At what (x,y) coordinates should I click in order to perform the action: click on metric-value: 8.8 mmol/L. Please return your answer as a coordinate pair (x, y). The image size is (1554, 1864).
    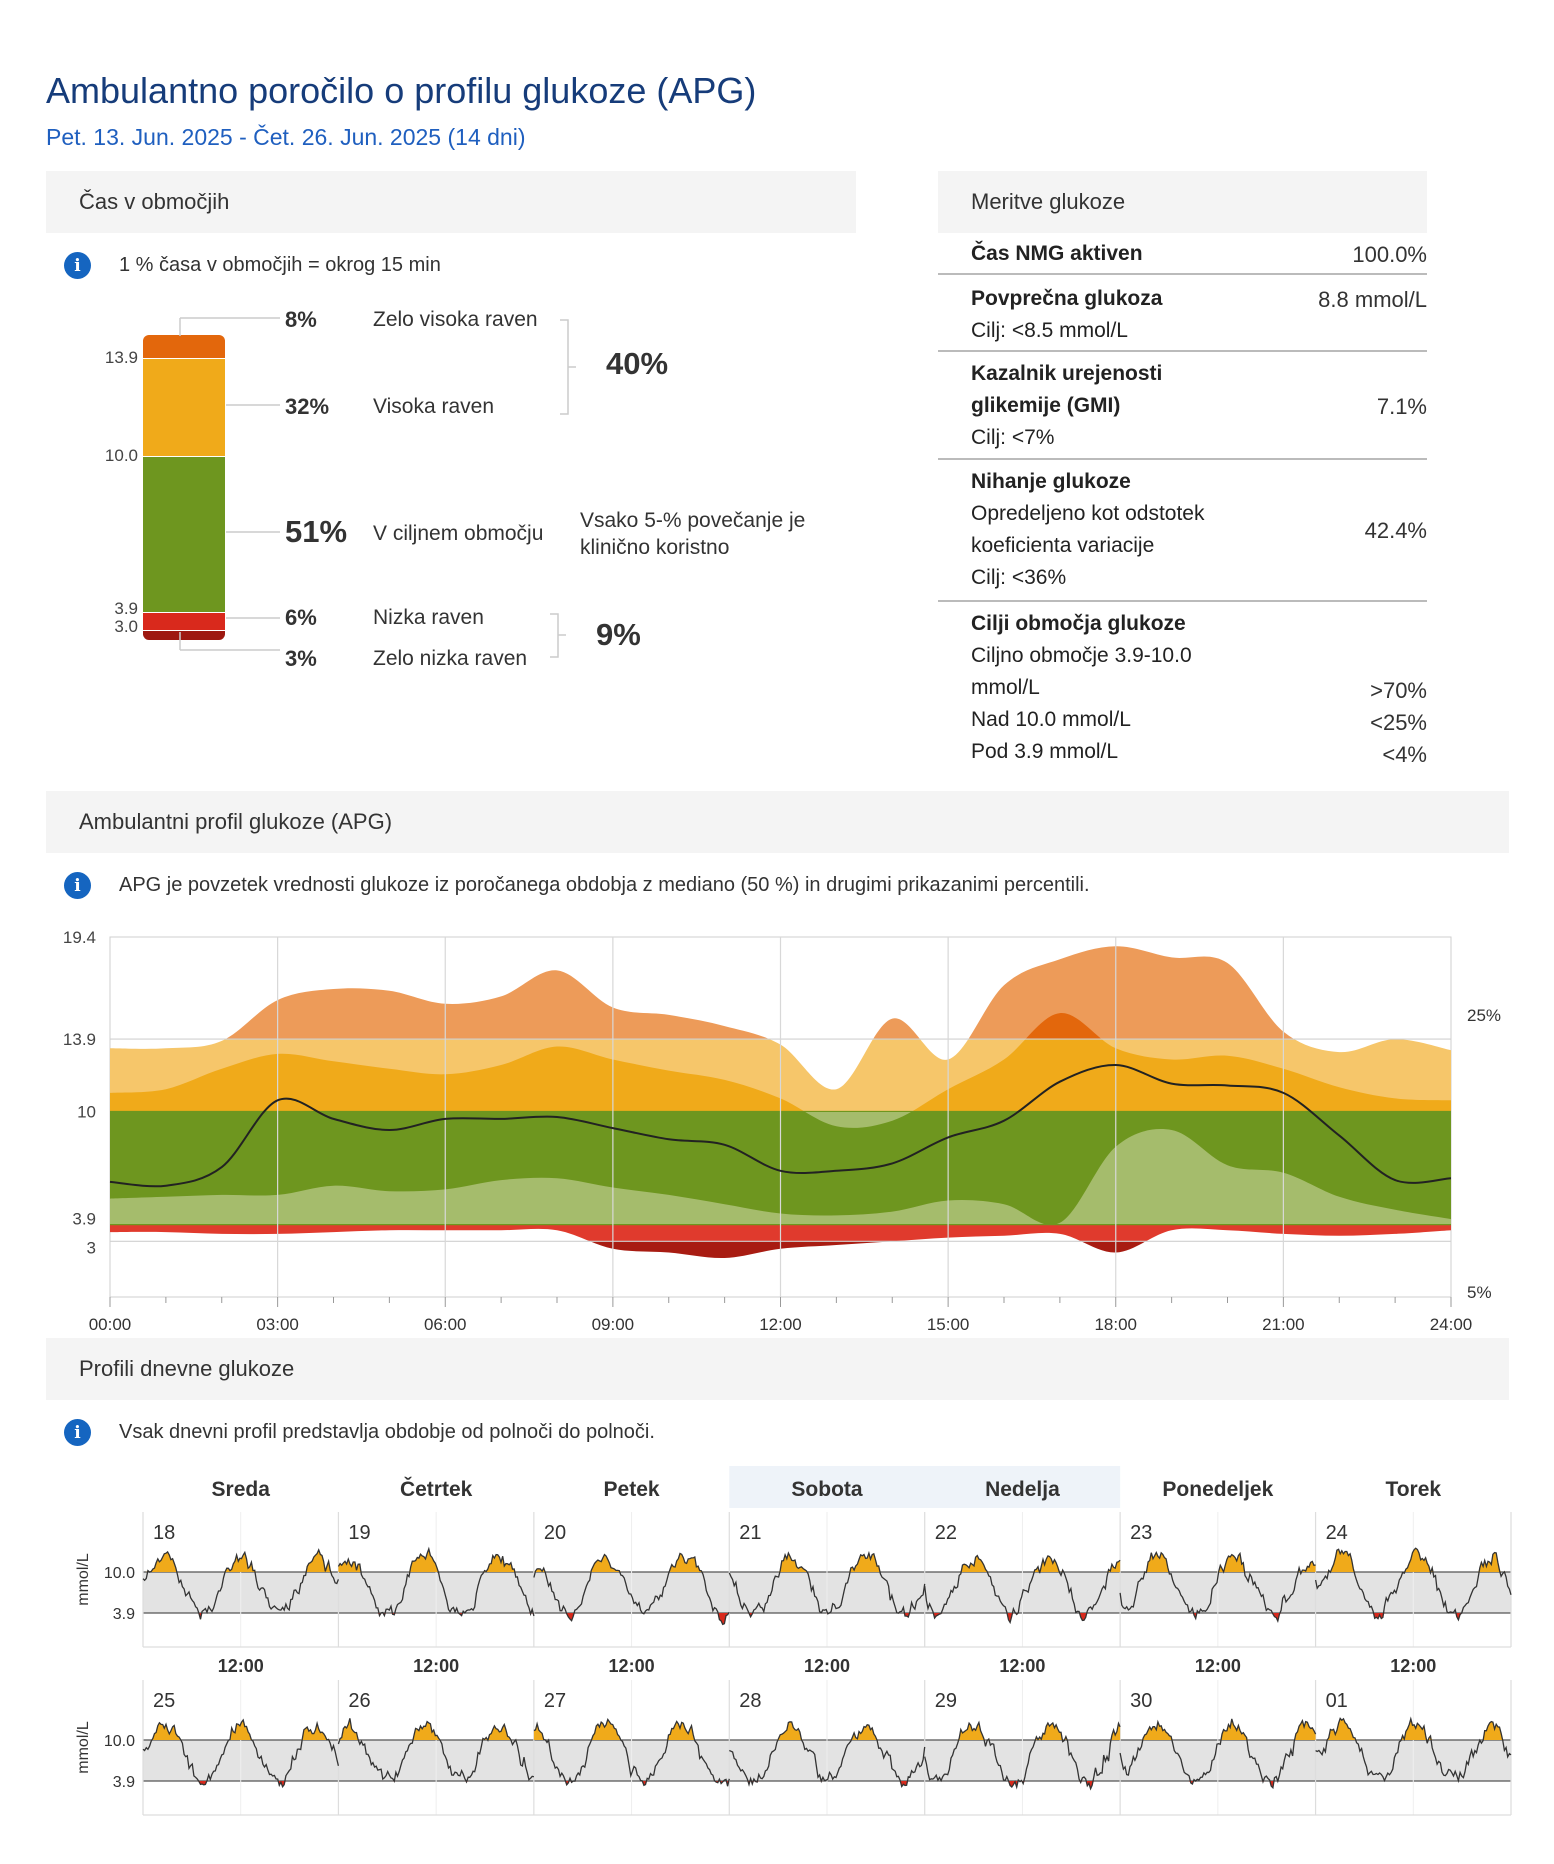
    Looking at the image, I should click on (1372, 299).